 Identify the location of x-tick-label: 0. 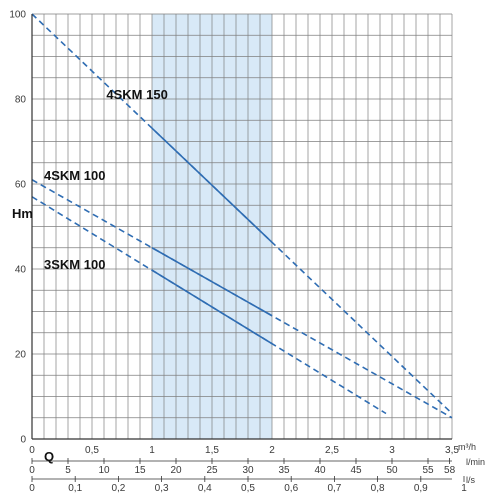
(32, 450).